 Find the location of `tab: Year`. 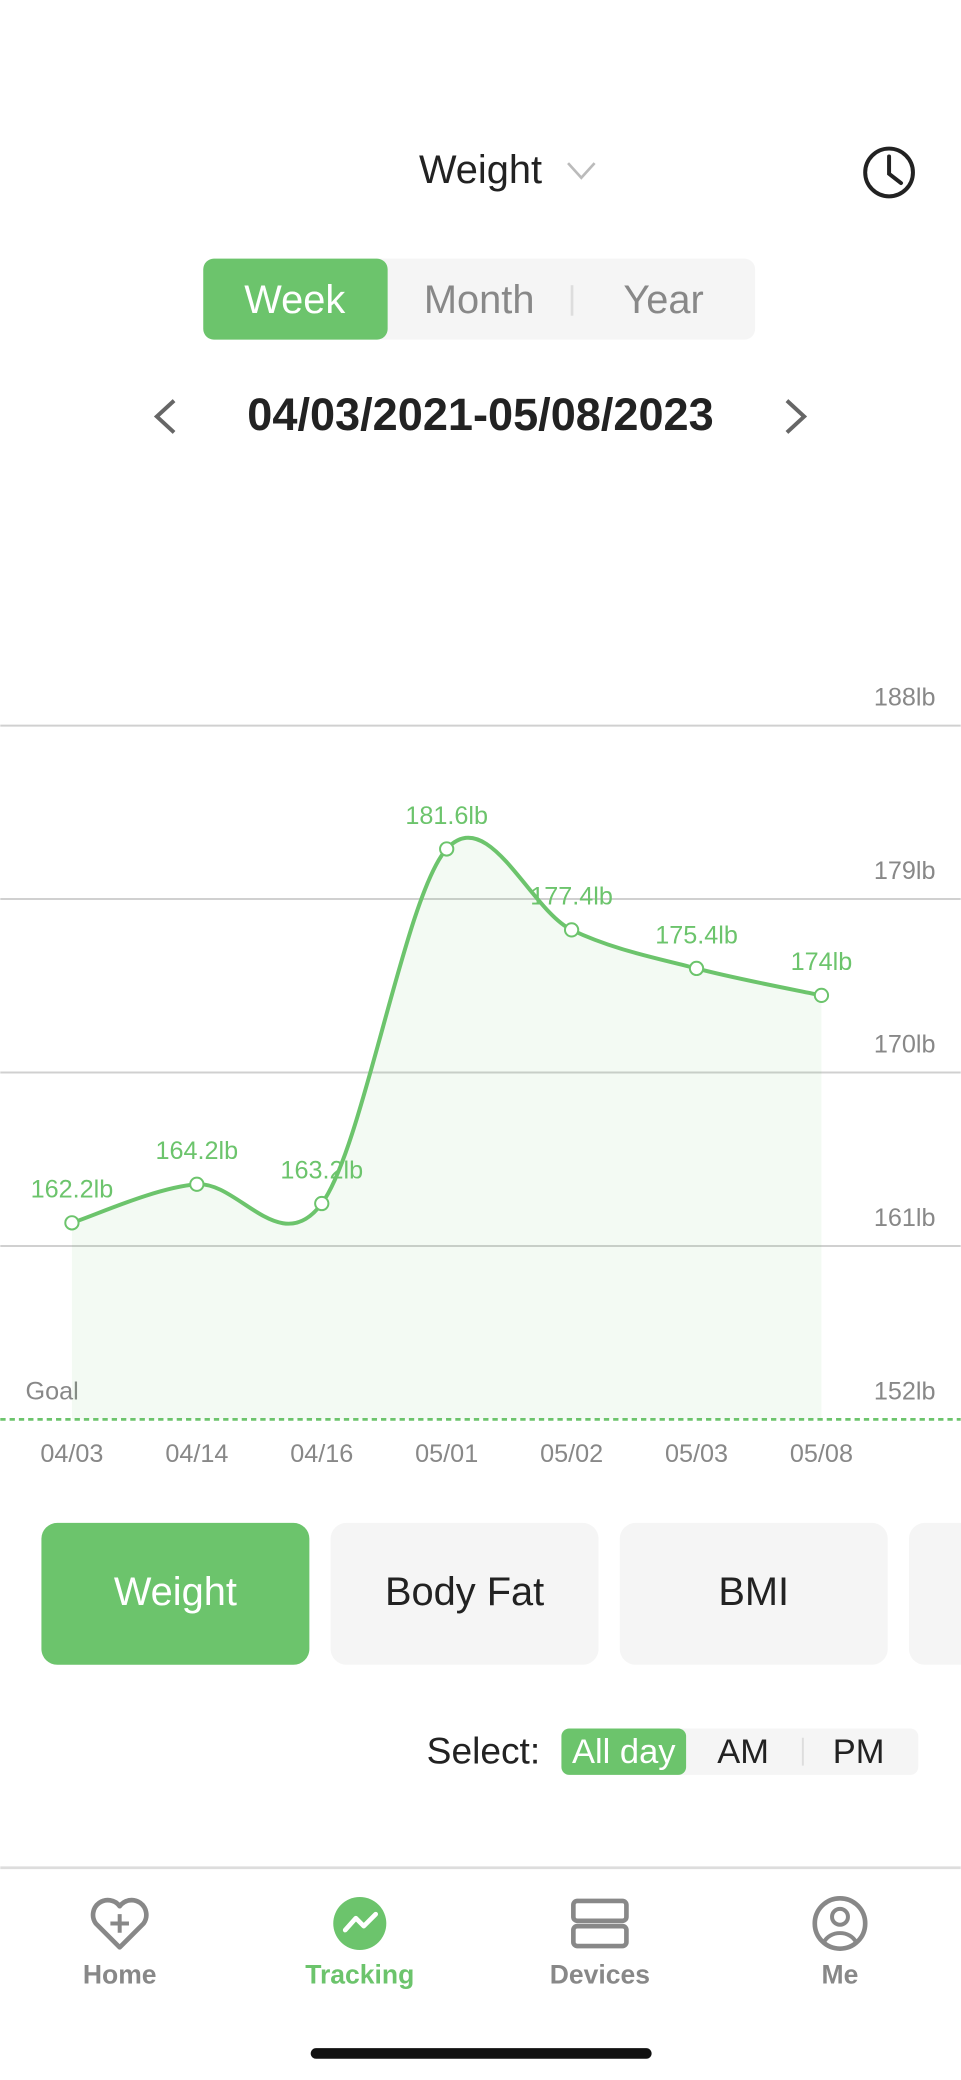

tab: Year is located at coordinates (663, 300).